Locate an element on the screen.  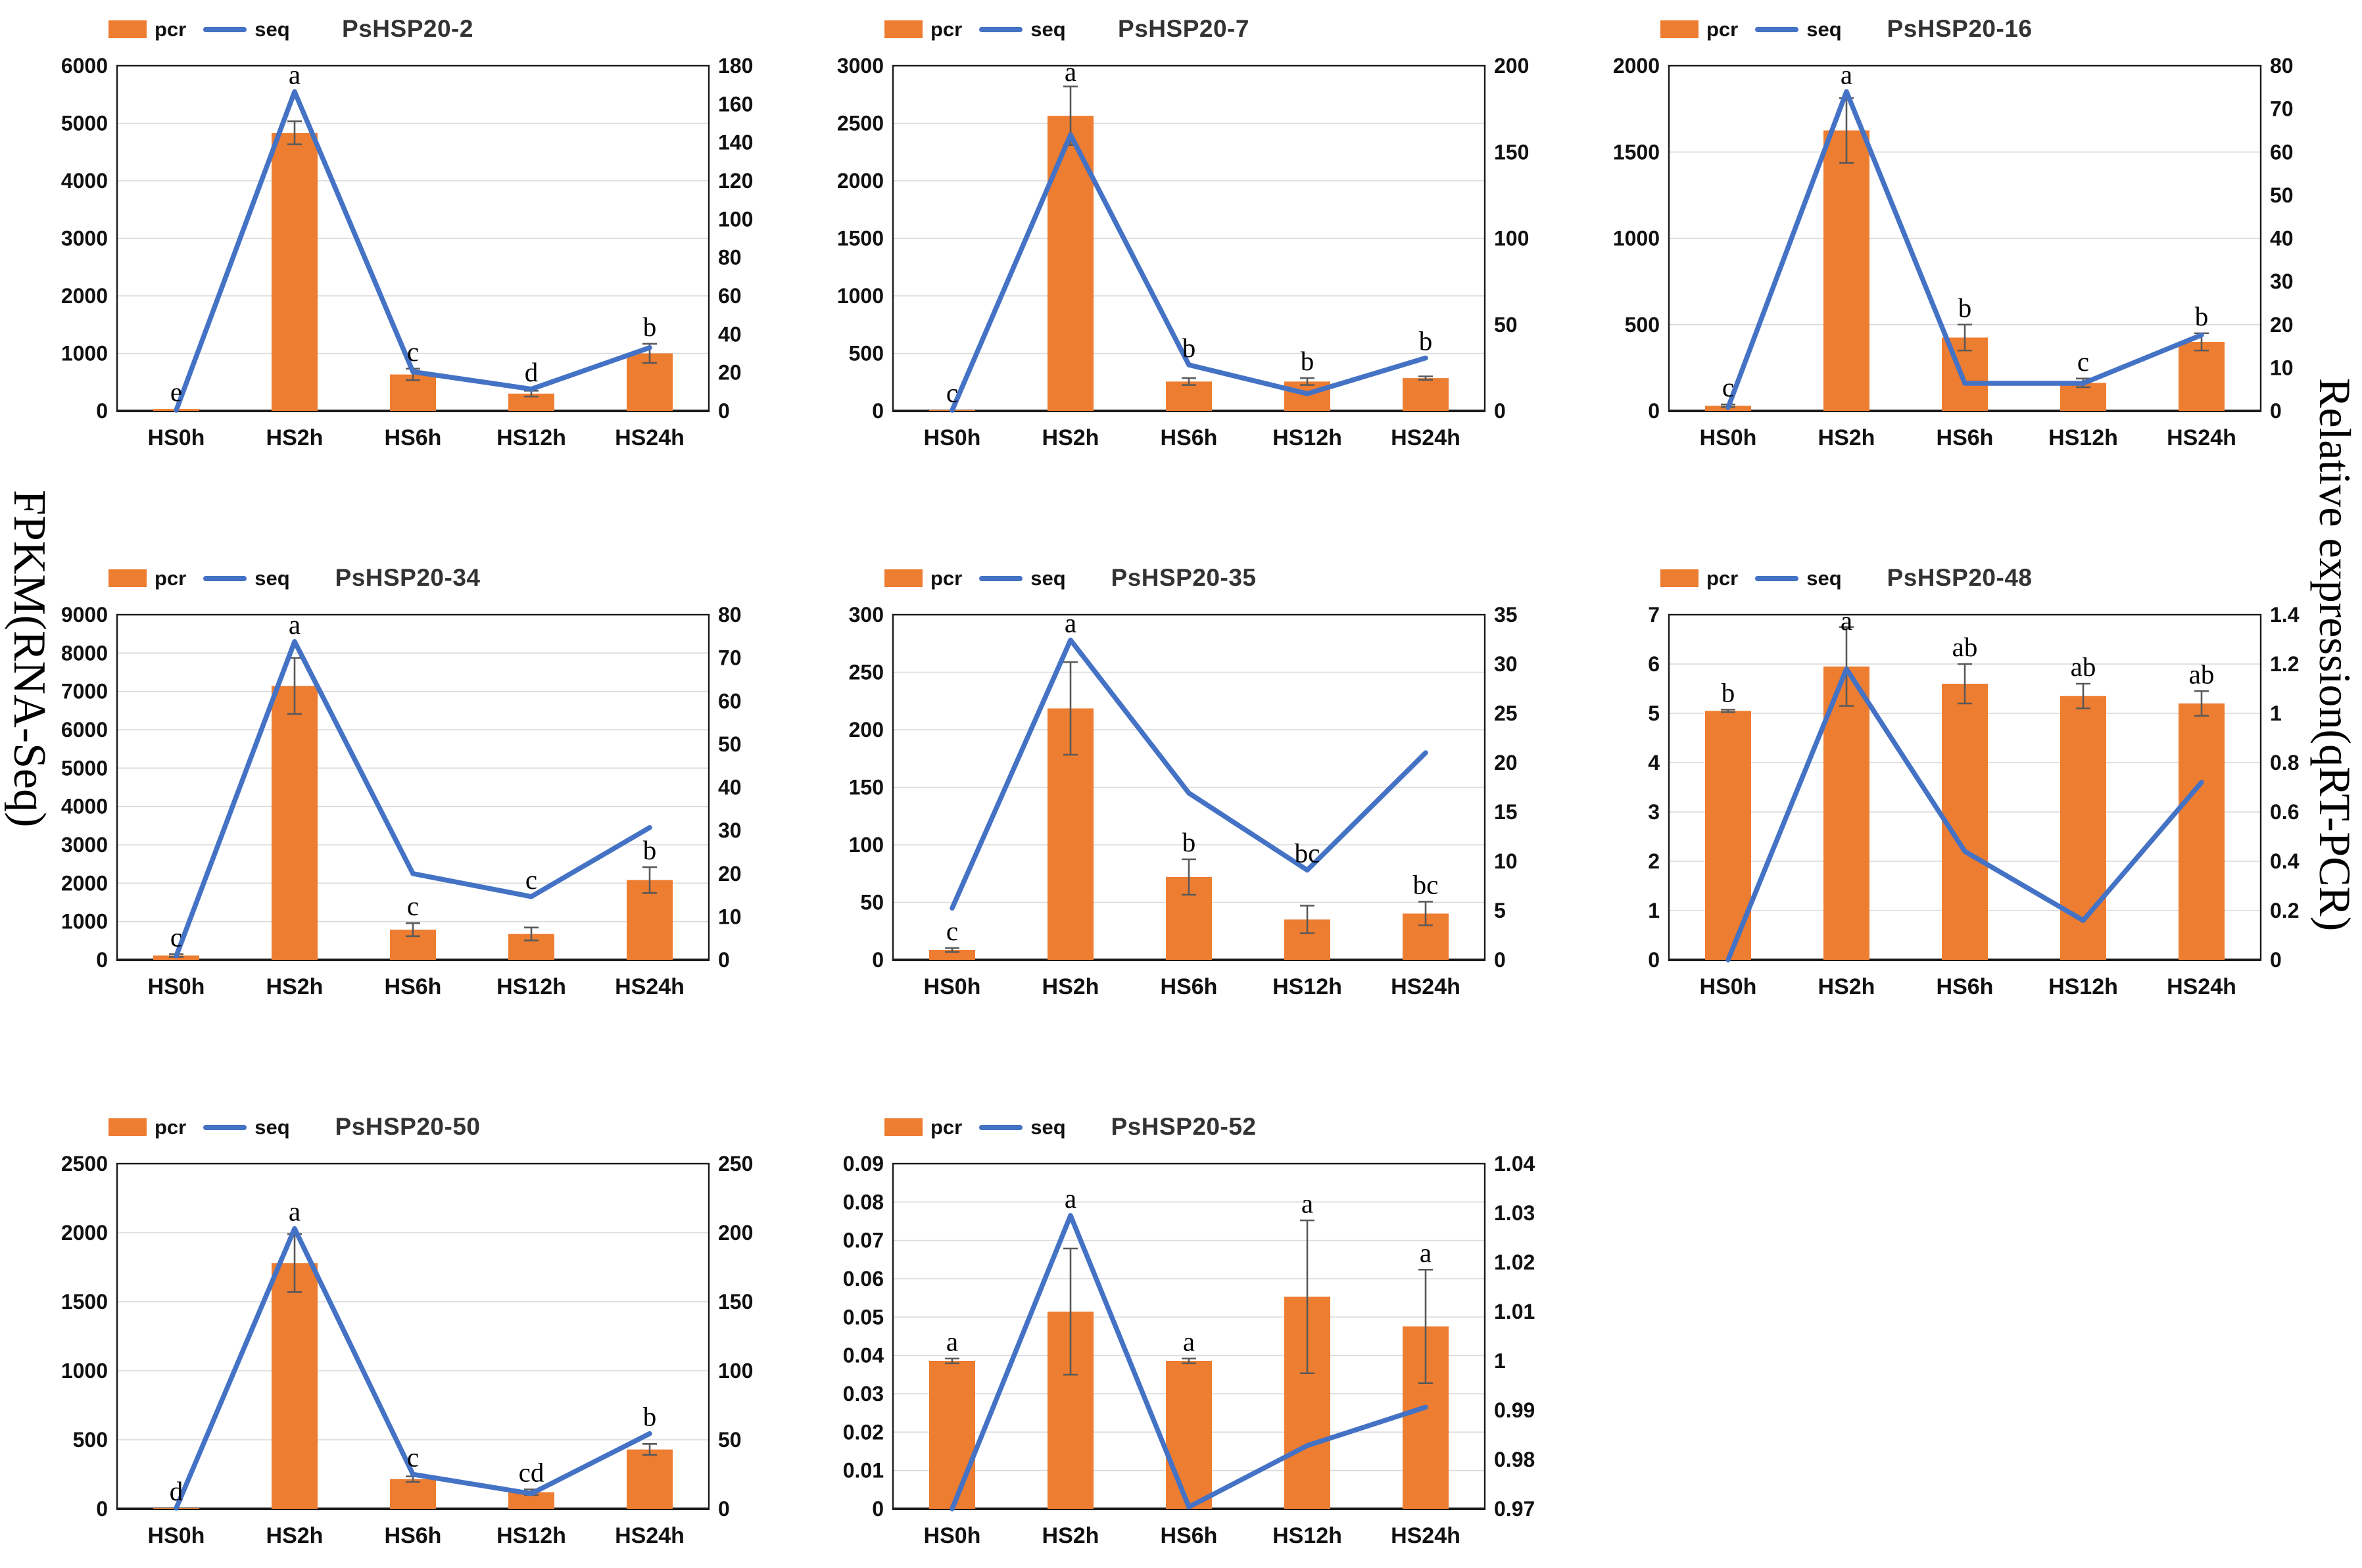
panel-header: pcr seq PsHSP20-48 is located at coordinates (1959, 582).